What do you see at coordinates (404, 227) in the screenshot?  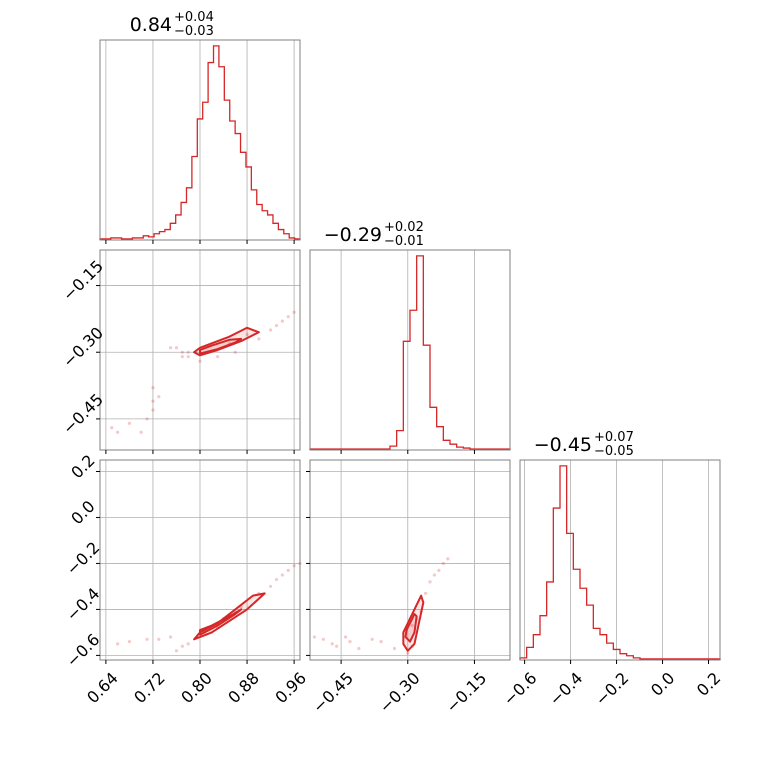 I see `param-title-plus: +0.02` at bounding box center [404, 227].